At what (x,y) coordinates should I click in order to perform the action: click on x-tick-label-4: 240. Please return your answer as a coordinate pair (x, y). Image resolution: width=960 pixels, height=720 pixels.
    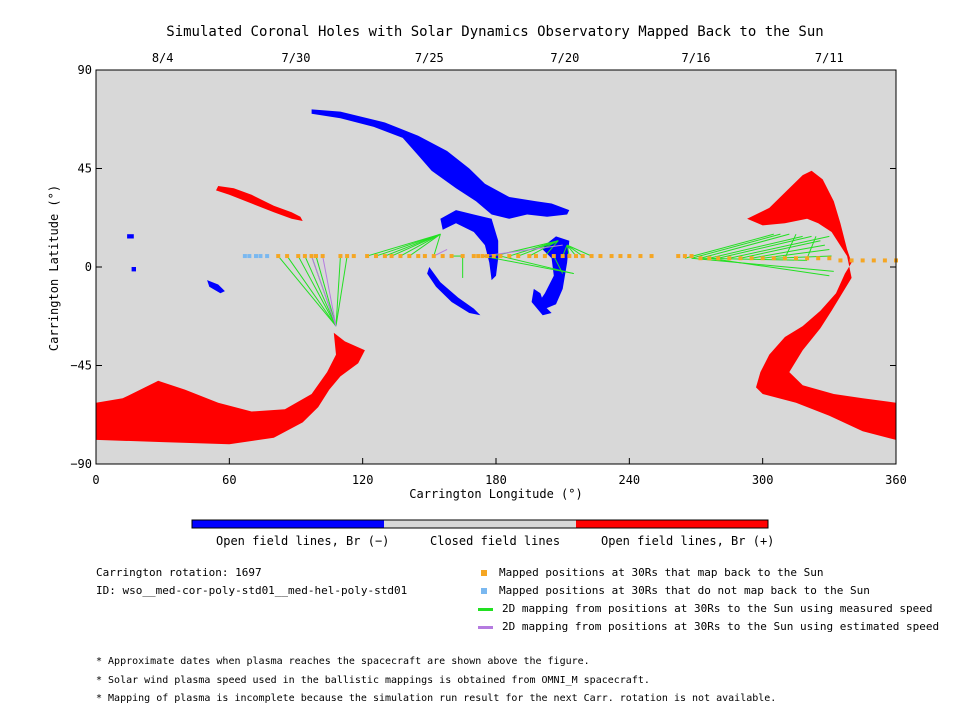
    Looking at the image, I should click on (629, 480).